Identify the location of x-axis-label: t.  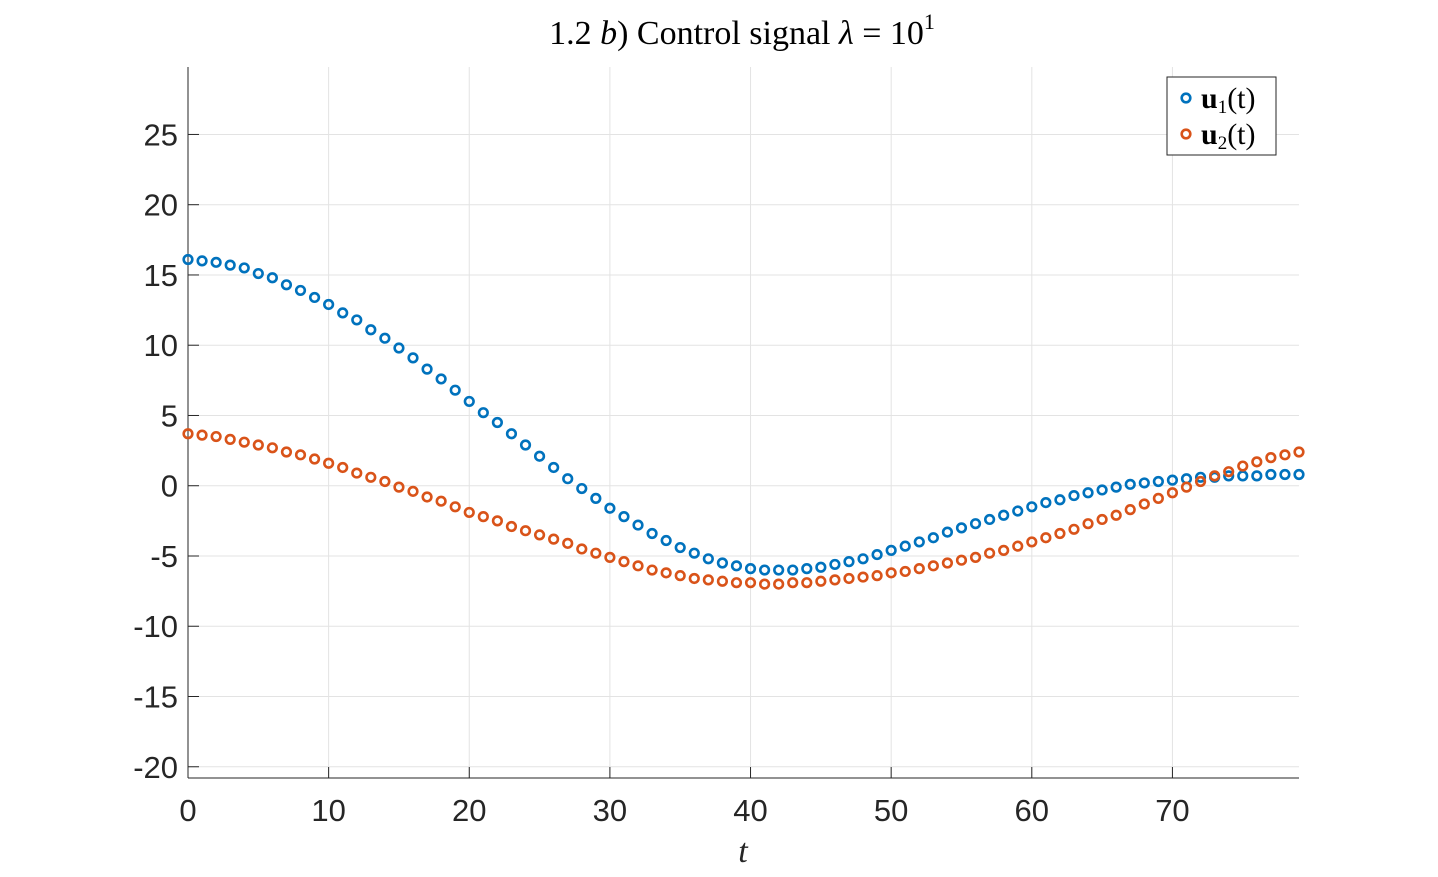
(743, 851).